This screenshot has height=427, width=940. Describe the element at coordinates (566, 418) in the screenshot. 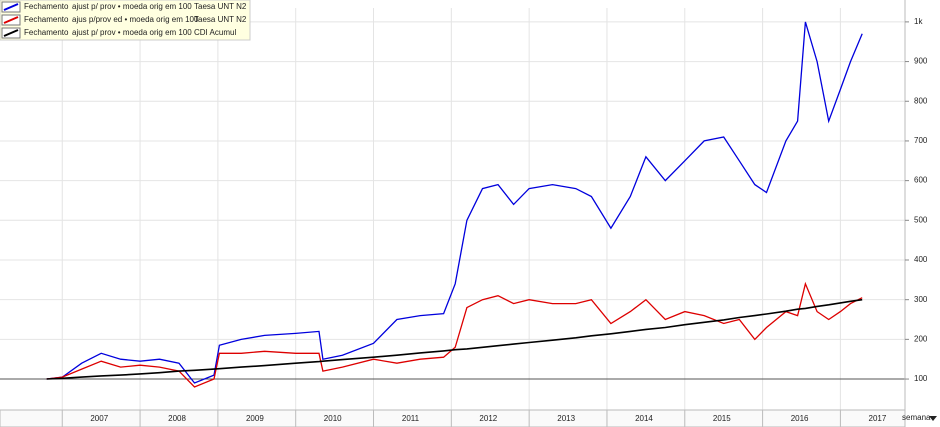

I see `x-tick-label: 2013` at that location.